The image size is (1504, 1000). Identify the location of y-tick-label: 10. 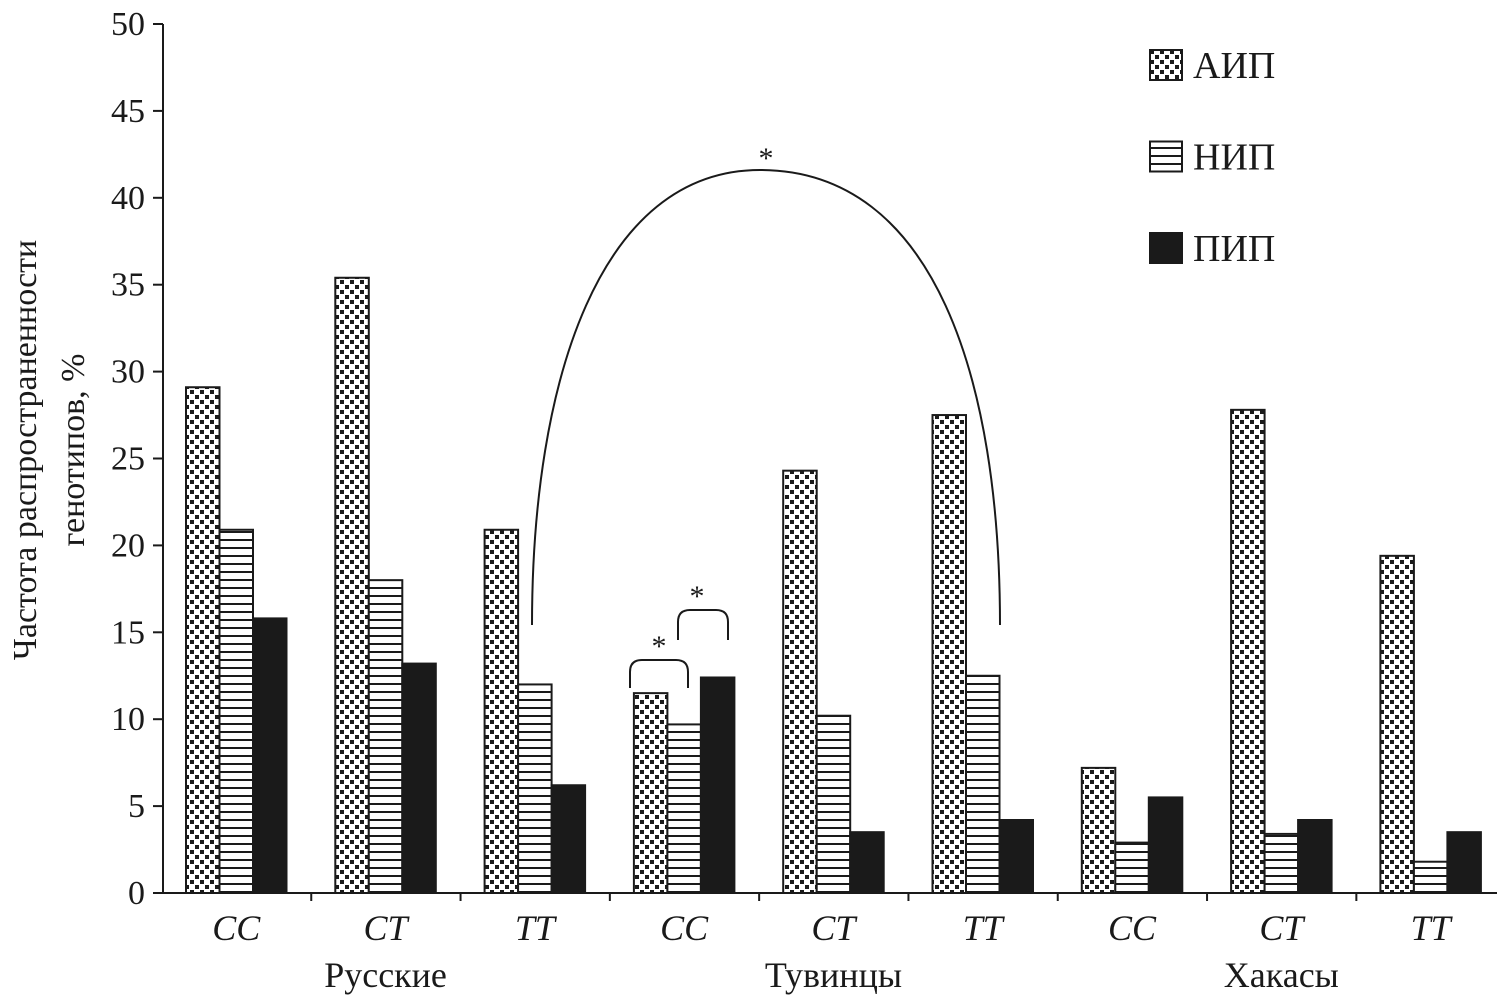
(128, 719).